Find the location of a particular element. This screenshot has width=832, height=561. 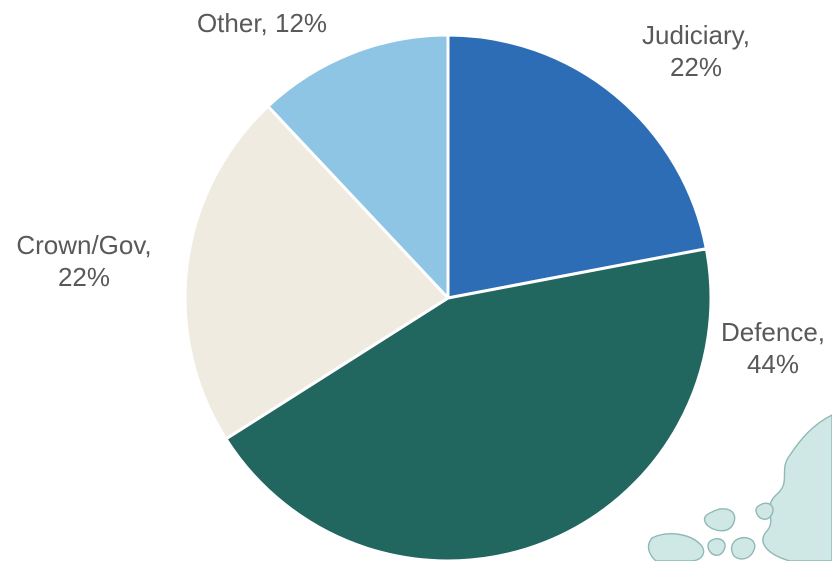

data-label-line: Crown/Gov, is located at coordinates (83, 245).